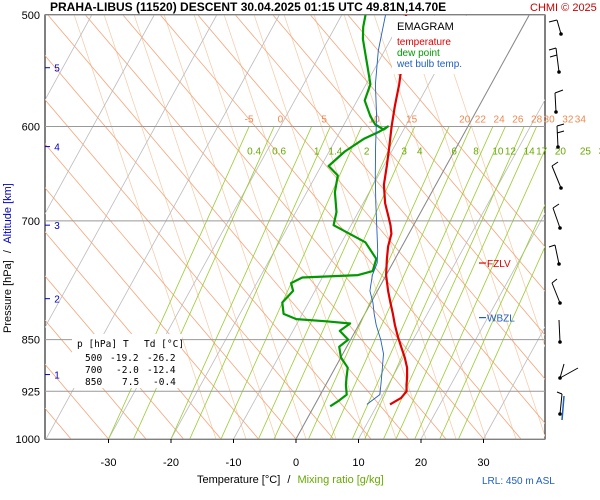 This screenshot has width=600, height=500. I want to click on pressure-tick-label: 1000, so click(28, 440).